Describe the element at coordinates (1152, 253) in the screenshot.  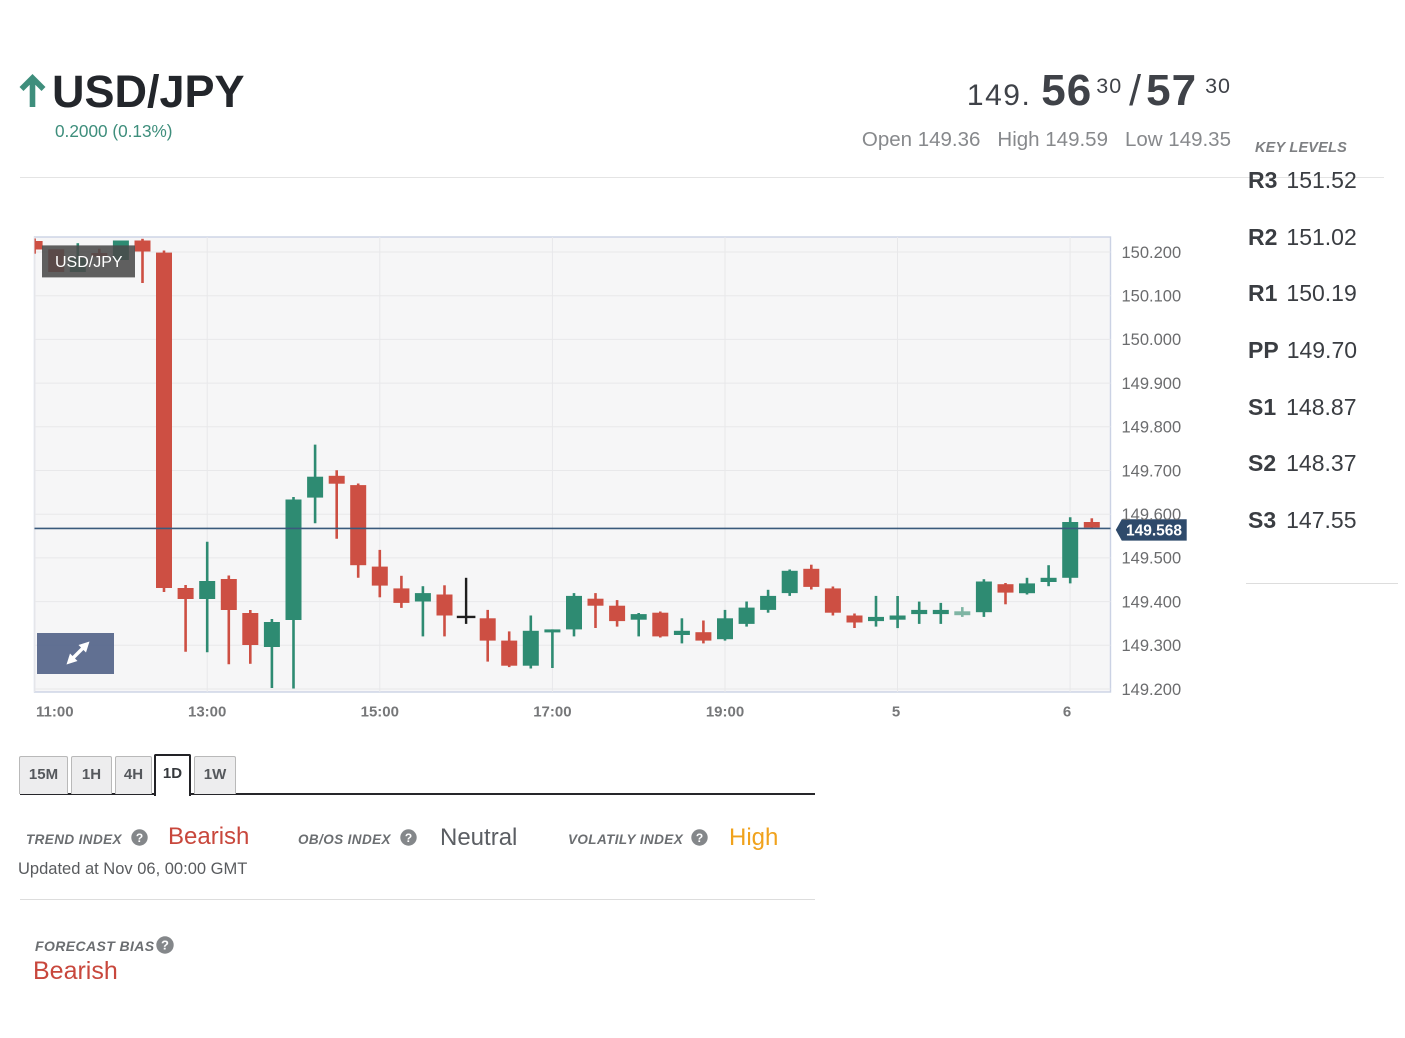
I see `svg-text: 150.200` at that location.